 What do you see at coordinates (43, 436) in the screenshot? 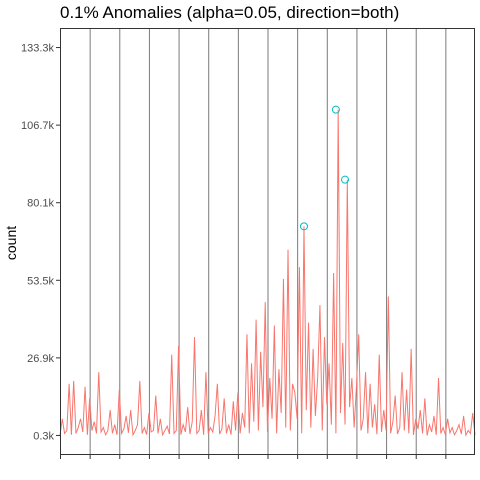
I see `y-tick-label: 0.3k` at bounding box center [43, 436].